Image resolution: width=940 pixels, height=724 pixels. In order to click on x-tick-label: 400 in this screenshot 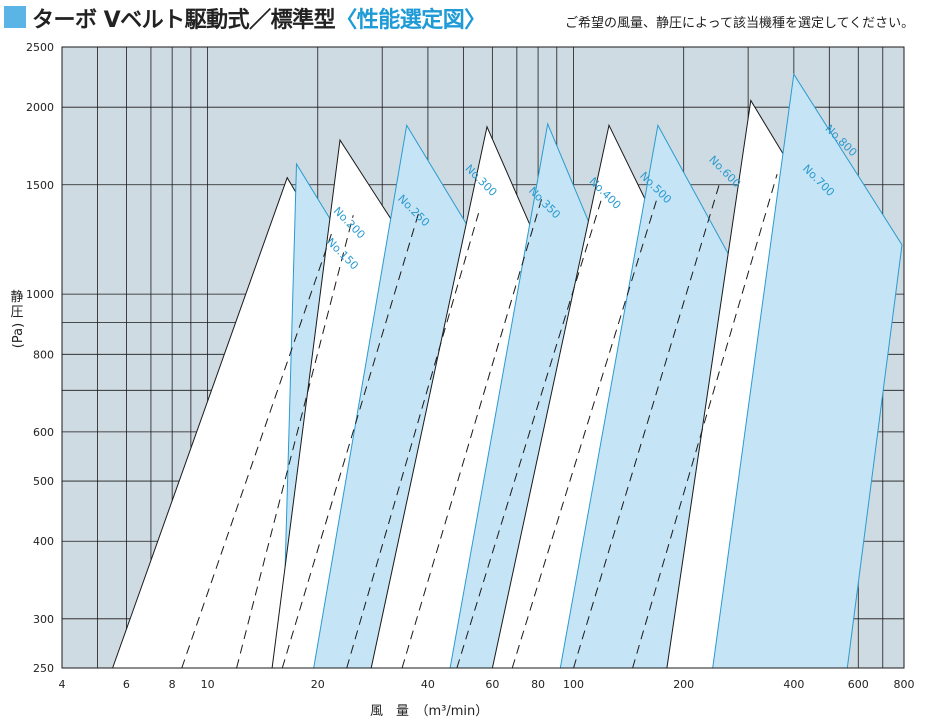, I will do `click(793, 684)`.